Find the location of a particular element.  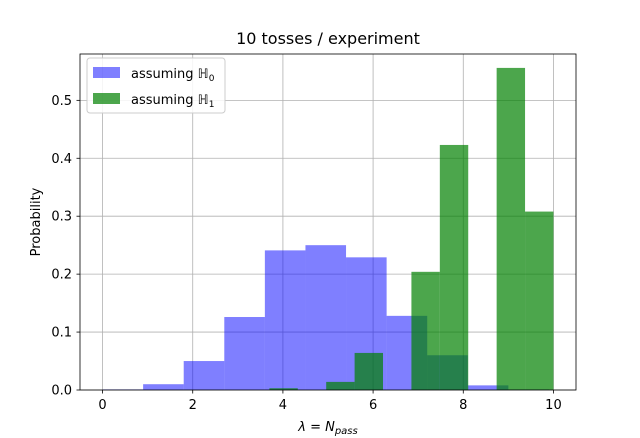

legend-entry-h1: assuming ℍ1 is located at coordinates (153, 101).